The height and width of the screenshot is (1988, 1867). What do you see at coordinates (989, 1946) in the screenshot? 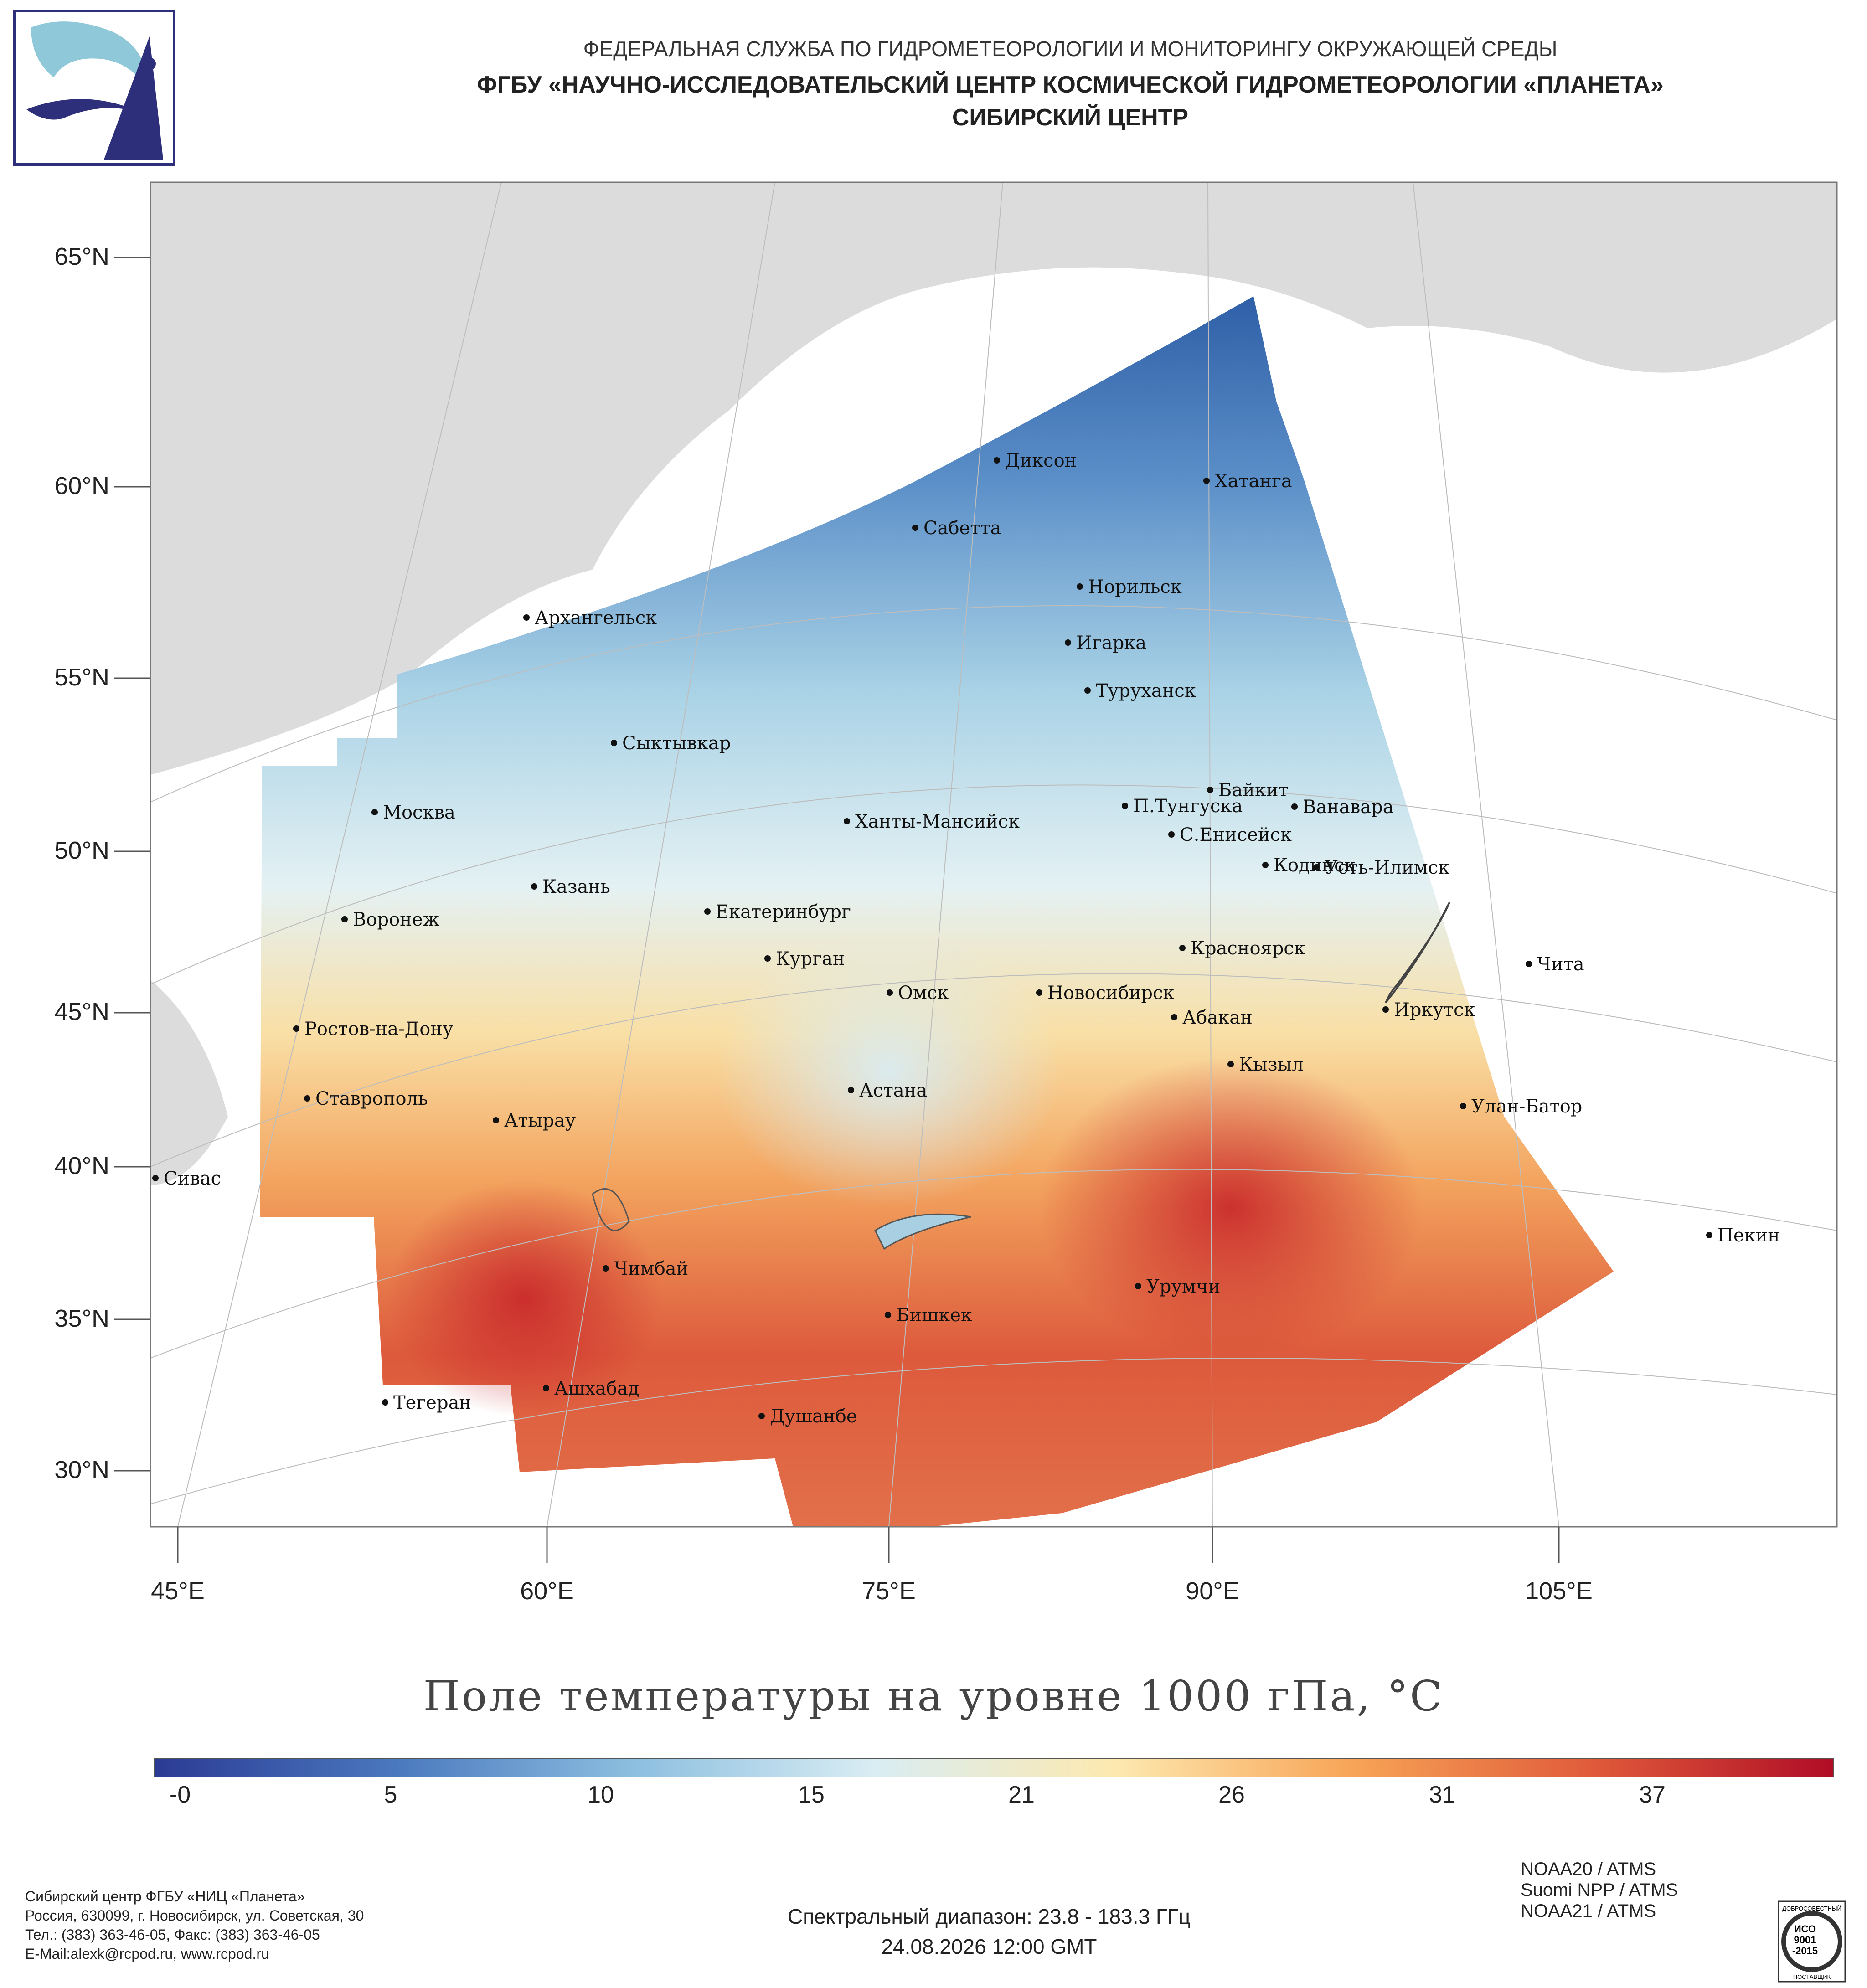
I see `observation-datetime: 24.08.2026 12:00 GMT` at bounding box center [989, 1946].